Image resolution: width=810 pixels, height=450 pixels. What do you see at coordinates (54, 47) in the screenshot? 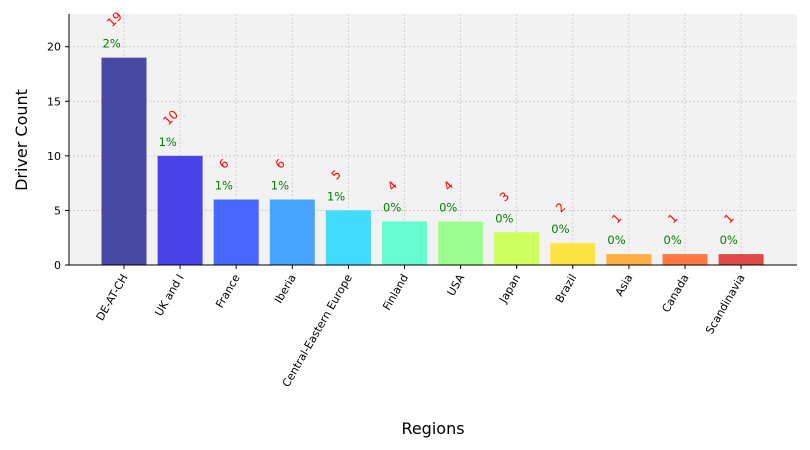
I see `y-tick-label: 20` at bounding box center [54, 47].